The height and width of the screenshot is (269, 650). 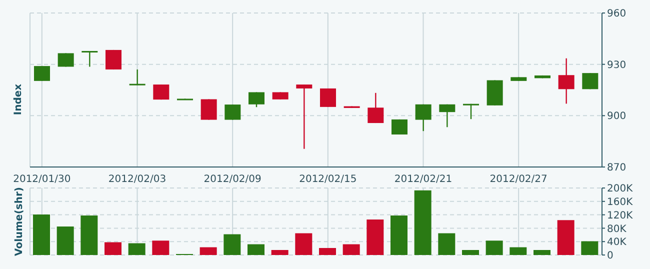 I want to click on y-tick-label: 40K, so click(x=617, y=242).